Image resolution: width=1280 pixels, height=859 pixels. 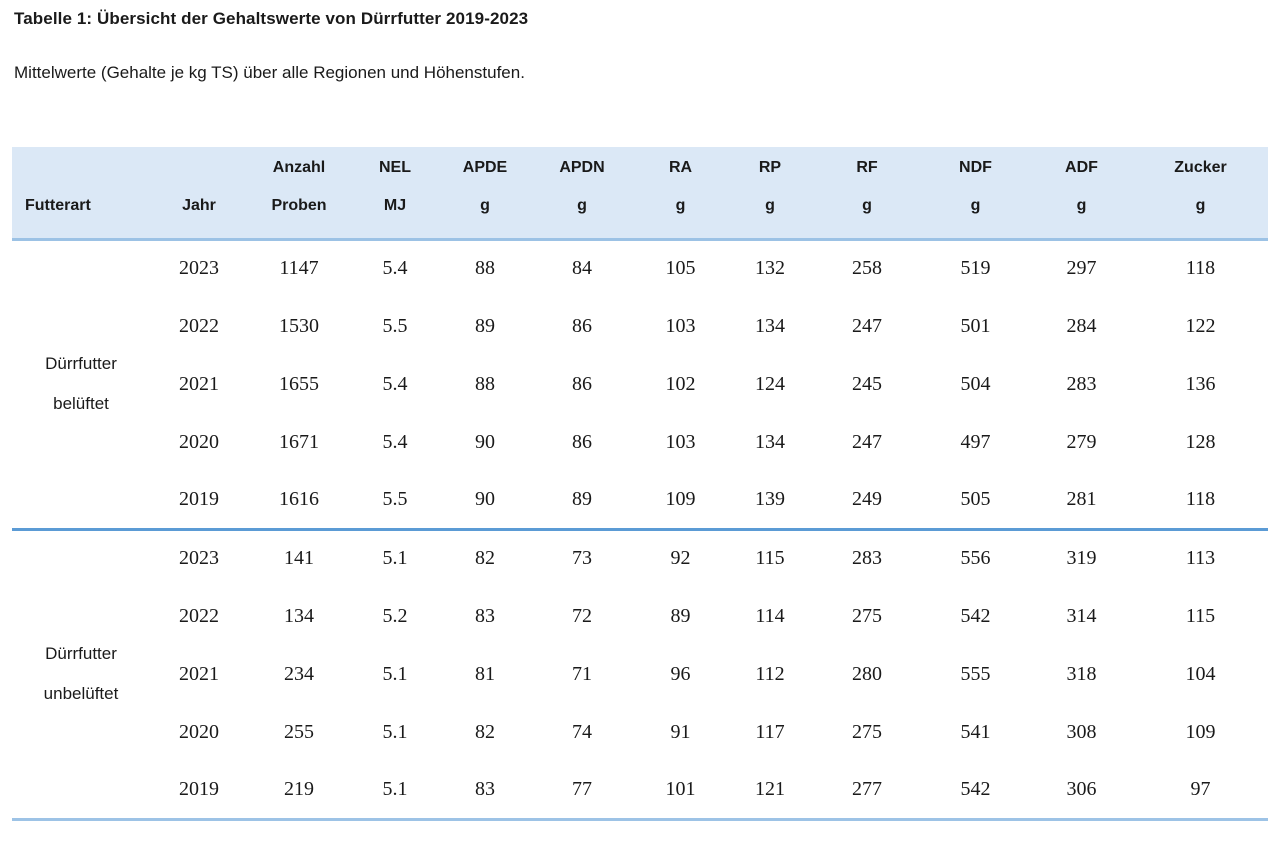 What do you see at coordinates (680, 673) in the screenshot?
I see `cell-ra: 96` at bounding box center [680, 673].